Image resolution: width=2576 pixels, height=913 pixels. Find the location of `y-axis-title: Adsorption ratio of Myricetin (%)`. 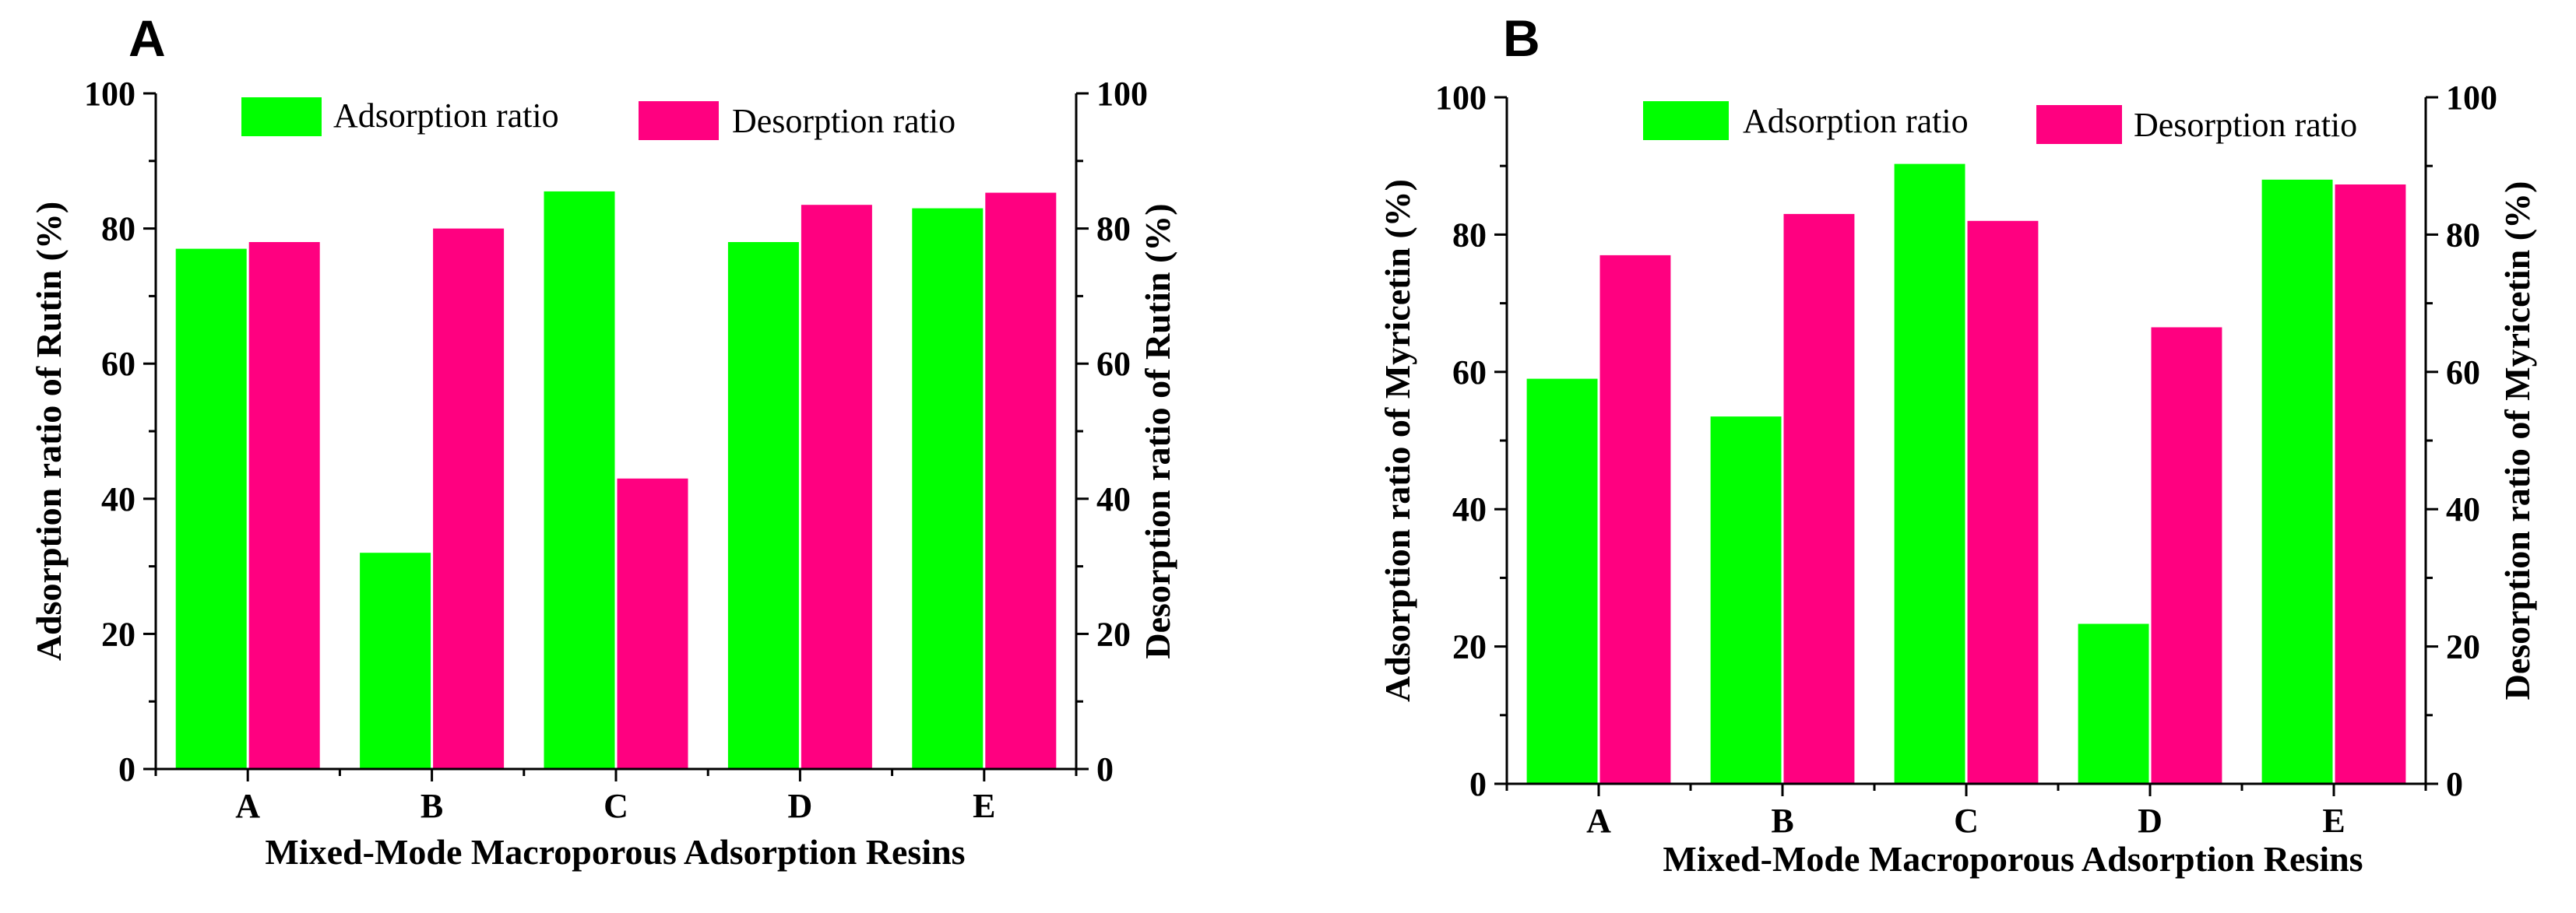

y-axis-title: Adsorption ratio of Myricetin (%) is located at coordinates (1397, 441).